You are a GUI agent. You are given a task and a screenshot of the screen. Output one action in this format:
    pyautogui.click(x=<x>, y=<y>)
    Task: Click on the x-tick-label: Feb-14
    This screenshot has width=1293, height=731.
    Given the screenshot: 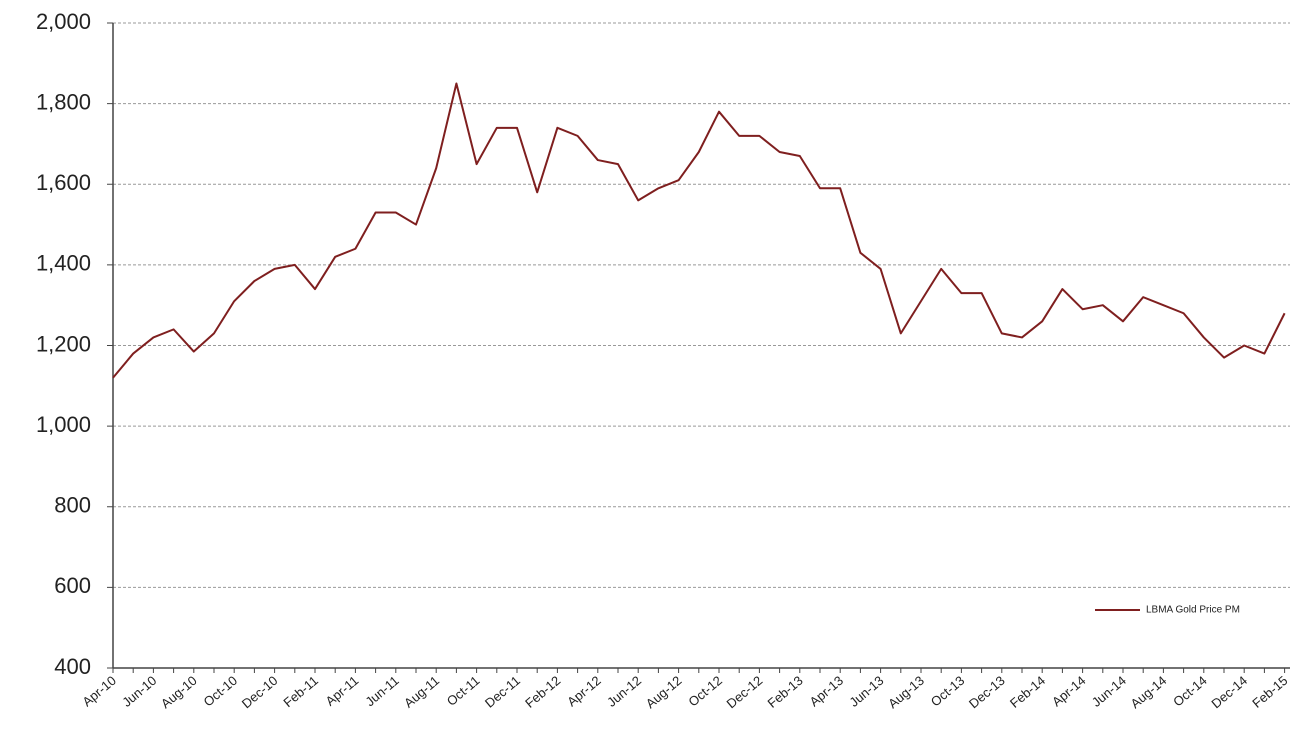 What is the action you would take?
    pyautogui.click(x=1027, y=692)
    